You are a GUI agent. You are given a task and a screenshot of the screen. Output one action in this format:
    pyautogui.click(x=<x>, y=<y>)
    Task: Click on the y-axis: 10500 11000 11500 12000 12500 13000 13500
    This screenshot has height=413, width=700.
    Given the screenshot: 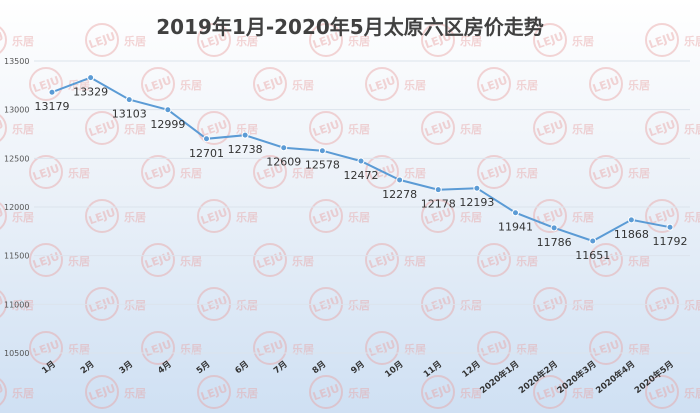 What is the action you would take?
    pyautogui.click(x=16, y=207)
    